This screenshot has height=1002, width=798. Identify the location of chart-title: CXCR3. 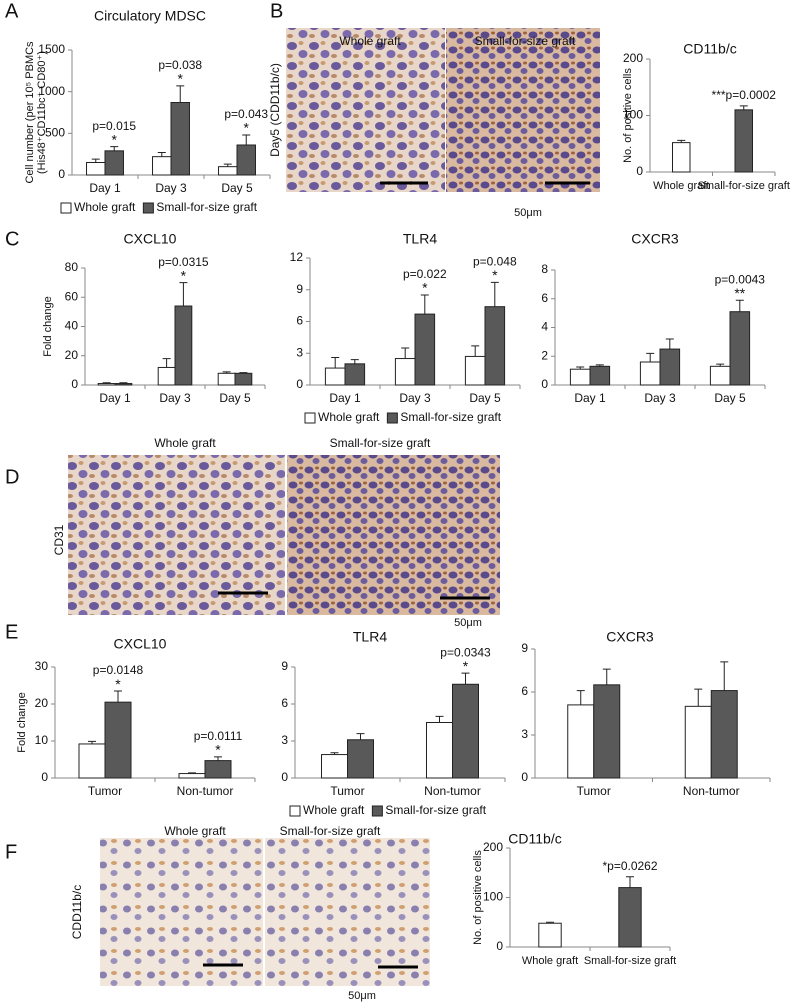
(630, 637).